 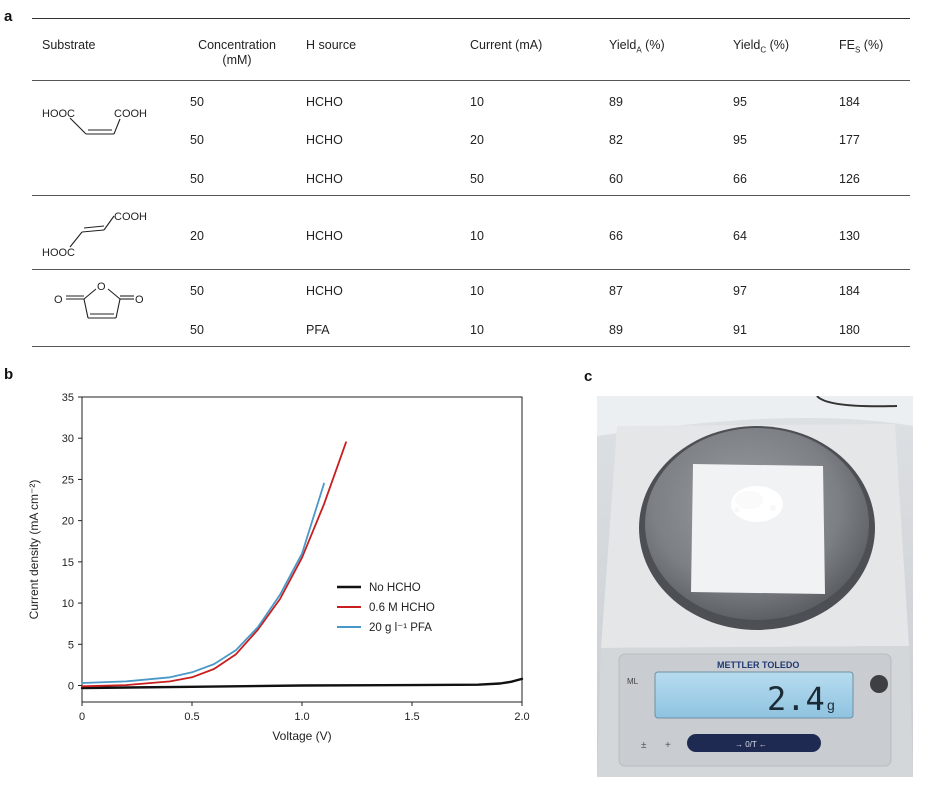 What do you see at coordinates (471, 18) in the screenshot?
I see `table-top-rule` at bounding box center [471, 18].